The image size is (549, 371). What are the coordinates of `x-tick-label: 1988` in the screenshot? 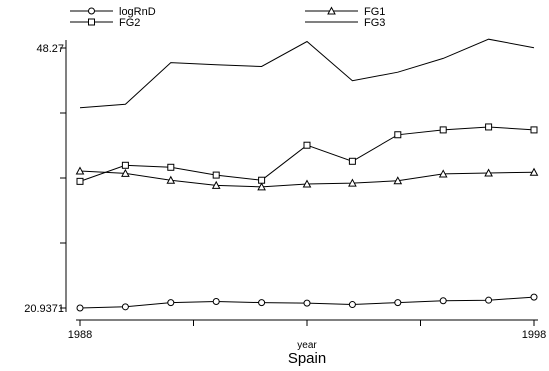 It's located at (80, 335).